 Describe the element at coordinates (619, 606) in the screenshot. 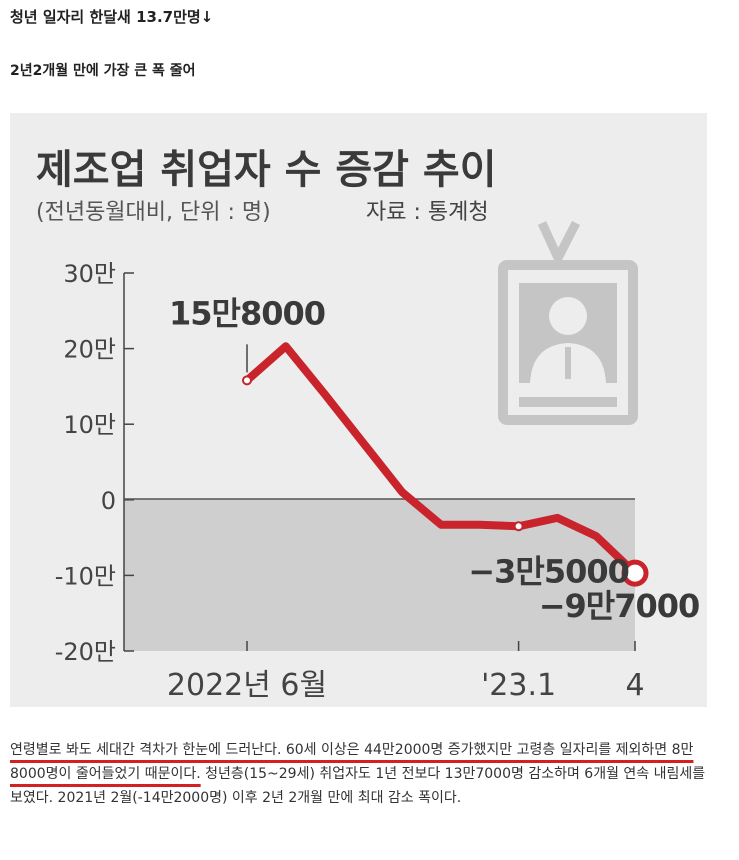

I see `annotation-label: −9만7000` at that location.